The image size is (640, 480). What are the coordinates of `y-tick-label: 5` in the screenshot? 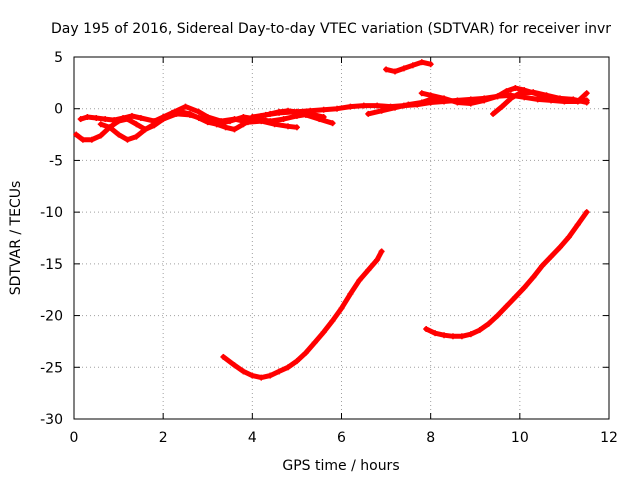 It's located at (58, 58).